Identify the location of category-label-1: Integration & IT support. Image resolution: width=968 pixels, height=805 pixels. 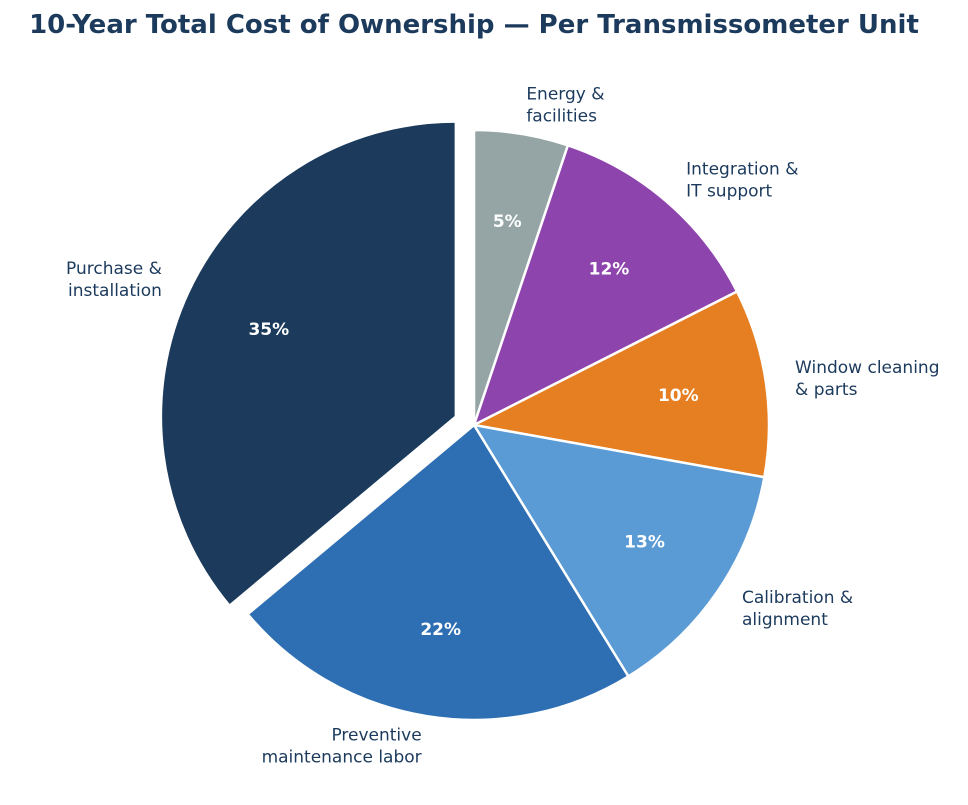
(742, 180).